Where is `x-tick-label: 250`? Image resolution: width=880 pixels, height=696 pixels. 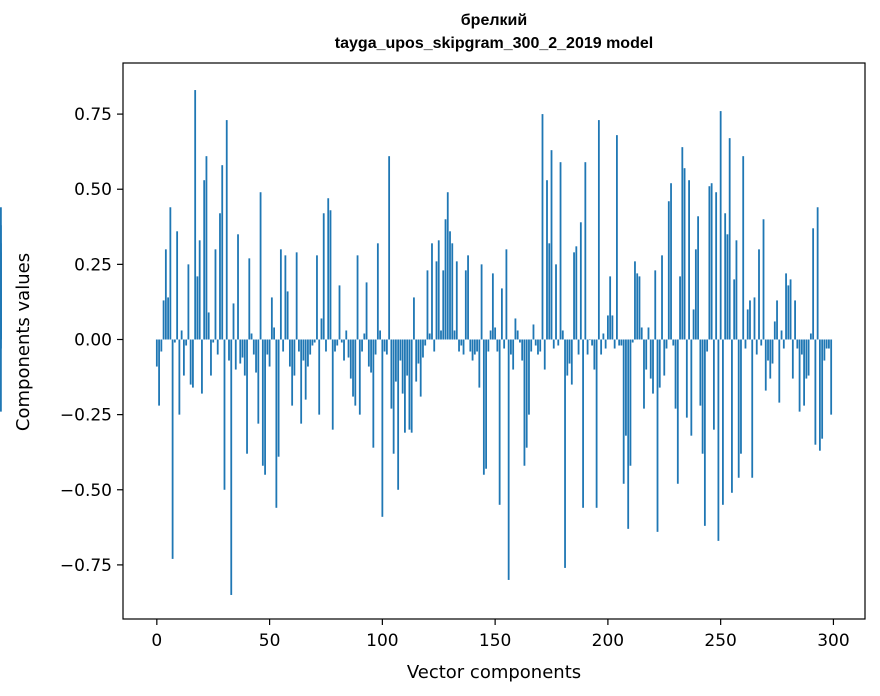 x-tick-label: 250 is located at coordinates (720, 641).